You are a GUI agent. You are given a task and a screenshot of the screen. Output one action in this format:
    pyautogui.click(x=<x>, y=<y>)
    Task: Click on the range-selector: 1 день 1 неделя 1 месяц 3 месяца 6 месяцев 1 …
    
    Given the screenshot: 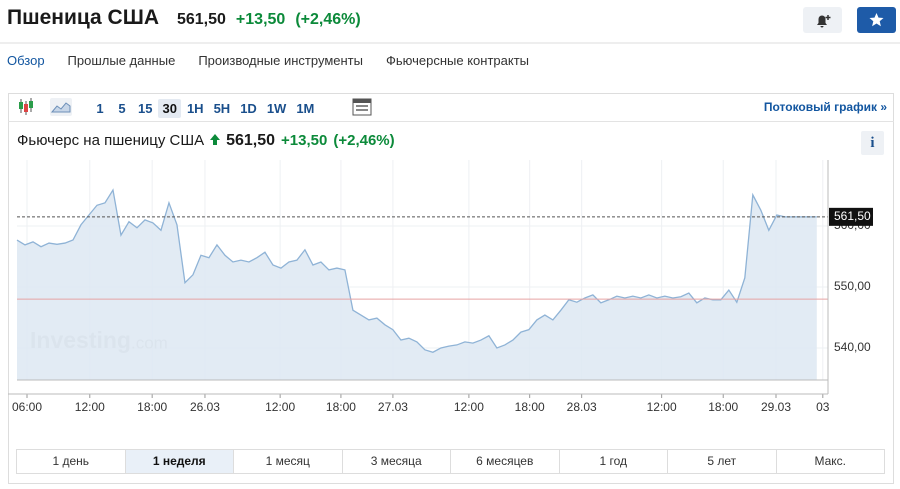 What is the action you would take?
    pyautogui.click(x=450, y=461)
    